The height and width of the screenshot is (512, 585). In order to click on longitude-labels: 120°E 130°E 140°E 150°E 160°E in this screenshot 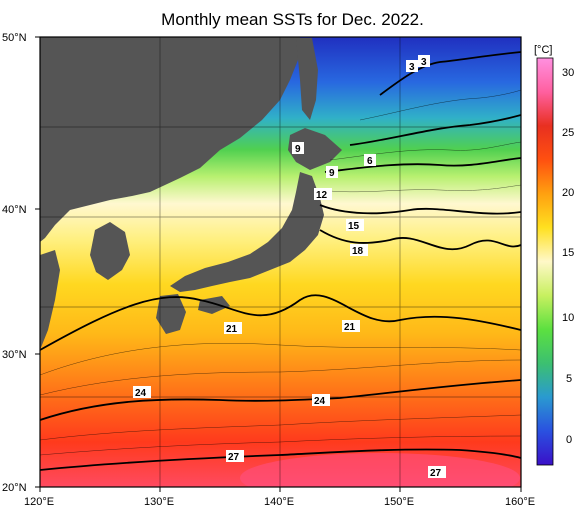, I will do `click(279, 502)`.